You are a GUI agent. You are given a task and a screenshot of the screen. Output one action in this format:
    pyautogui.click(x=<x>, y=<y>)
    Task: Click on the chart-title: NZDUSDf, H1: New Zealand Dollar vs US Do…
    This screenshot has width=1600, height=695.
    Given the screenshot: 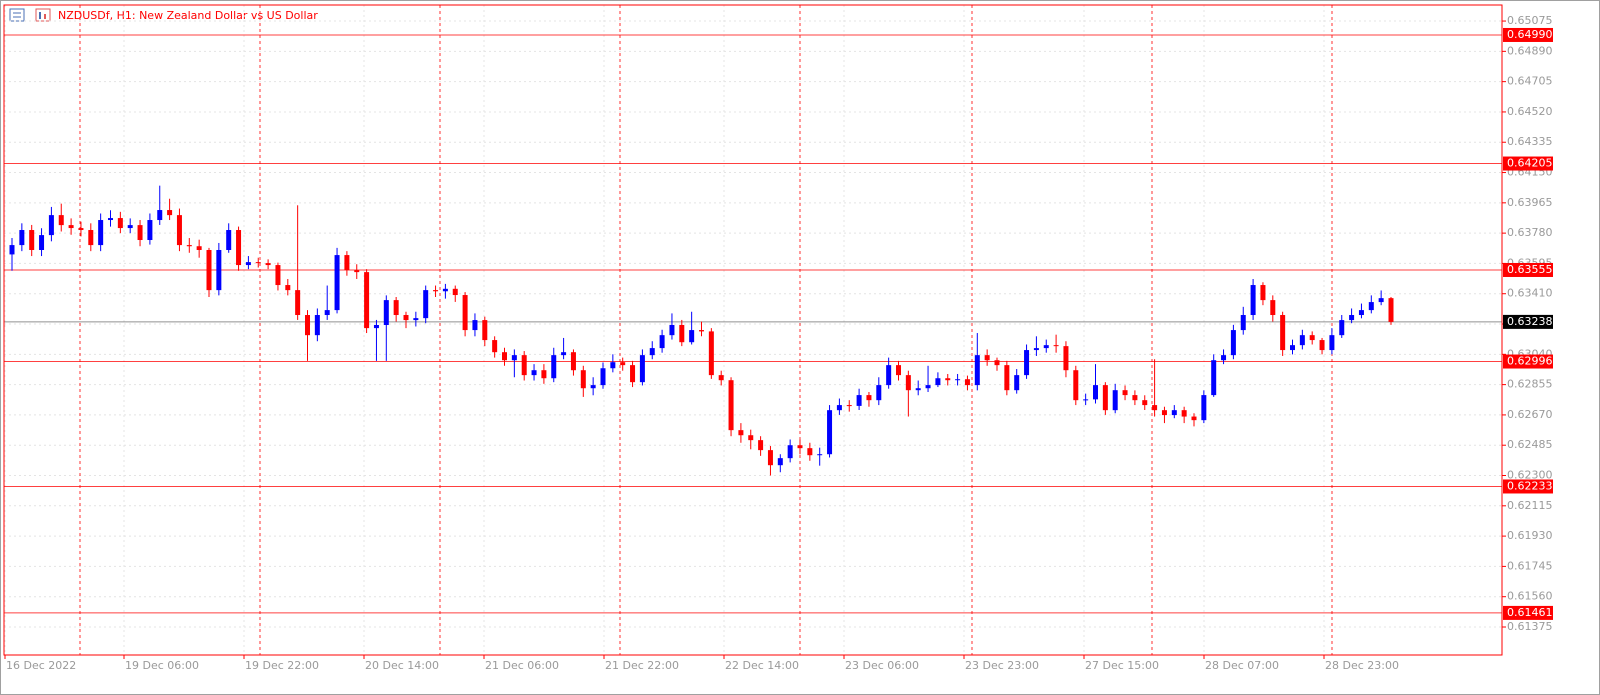 What is the action you would take?
    pyautogui.click(x=188, y=15)
    